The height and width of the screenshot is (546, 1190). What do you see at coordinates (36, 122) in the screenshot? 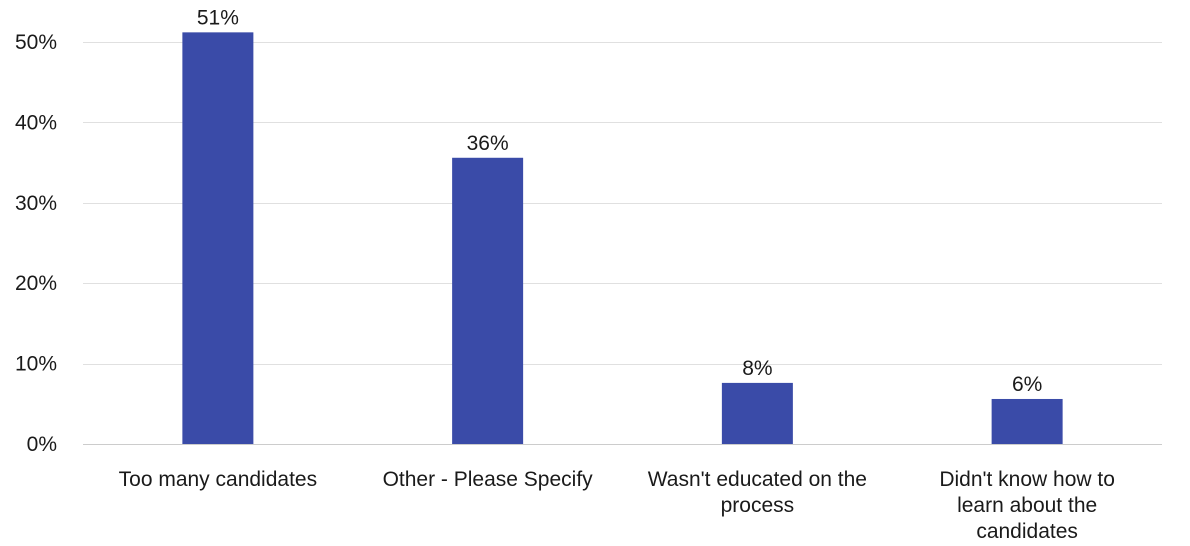
I see `y-tick-label: 40%` at bounding box center [36, 122].